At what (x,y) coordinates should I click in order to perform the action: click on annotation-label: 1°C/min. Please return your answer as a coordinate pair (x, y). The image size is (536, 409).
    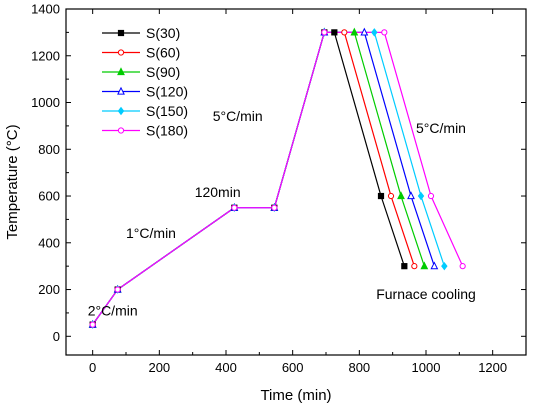
    Looking at the image, I should click on (151, 233).